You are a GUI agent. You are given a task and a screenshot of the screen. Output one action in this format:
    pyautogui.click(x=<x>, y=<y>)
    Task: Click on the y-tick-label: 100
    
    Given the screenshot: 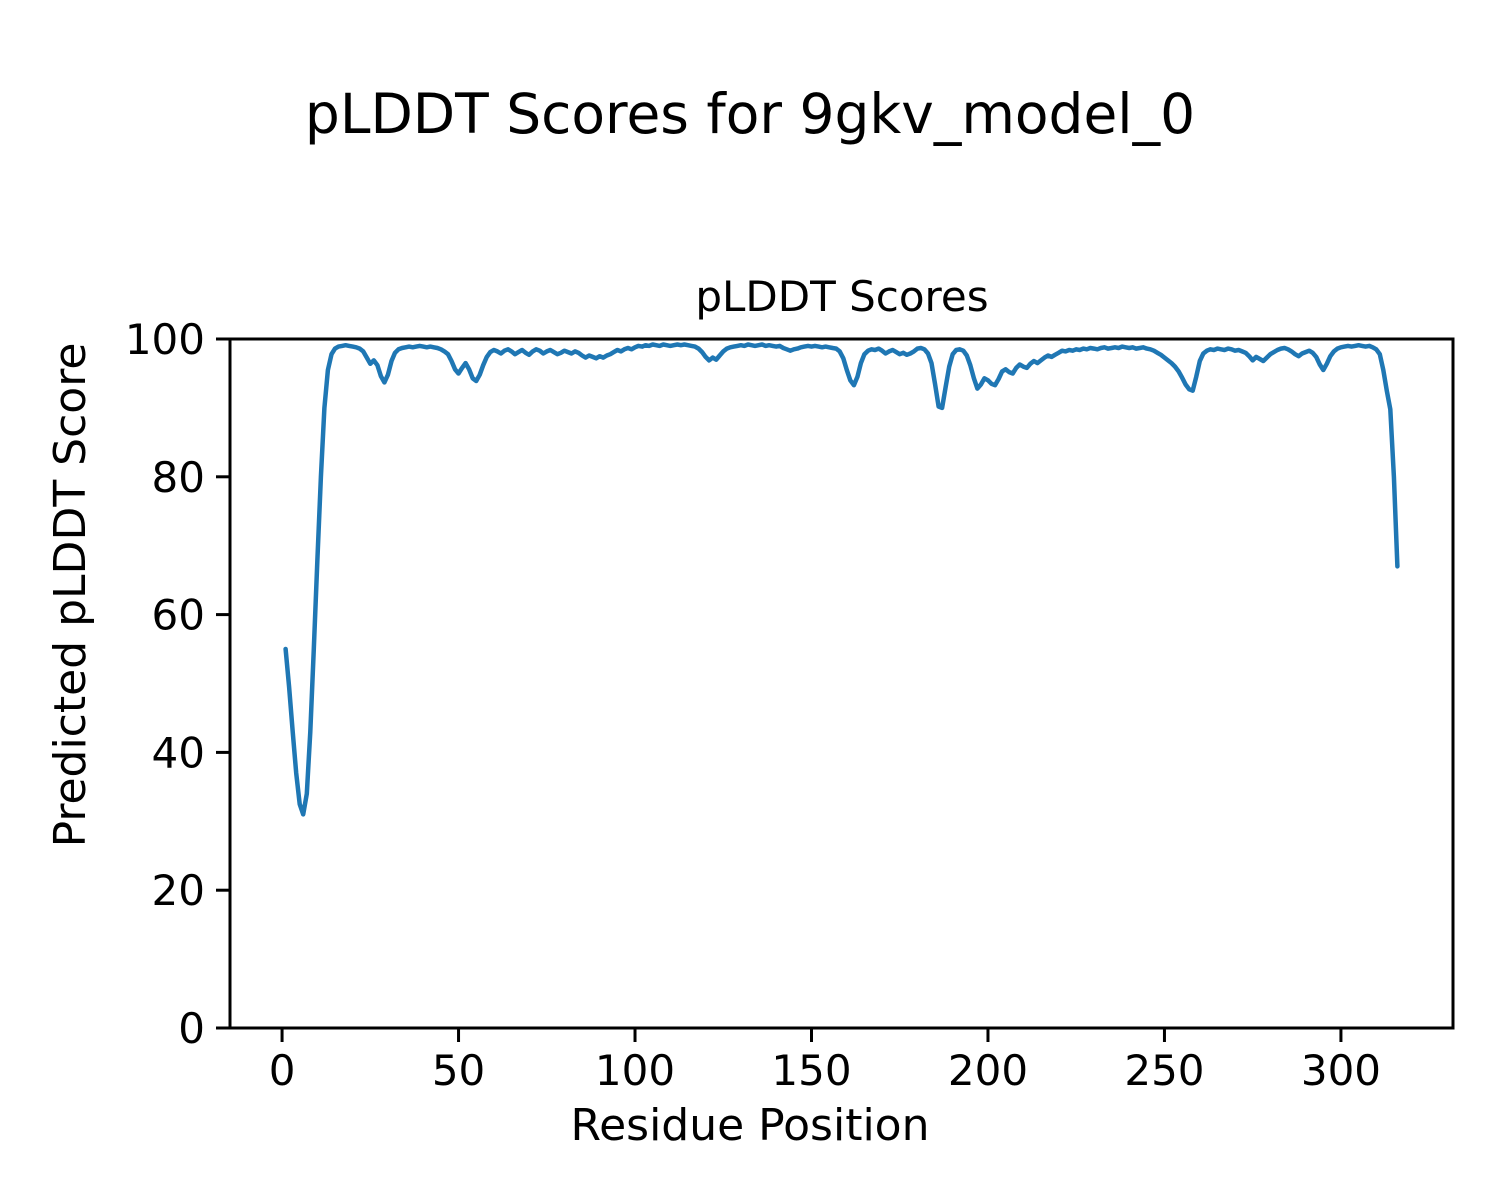 What is the action you would take?
    pyautogui.click(x=165, y=339)
    